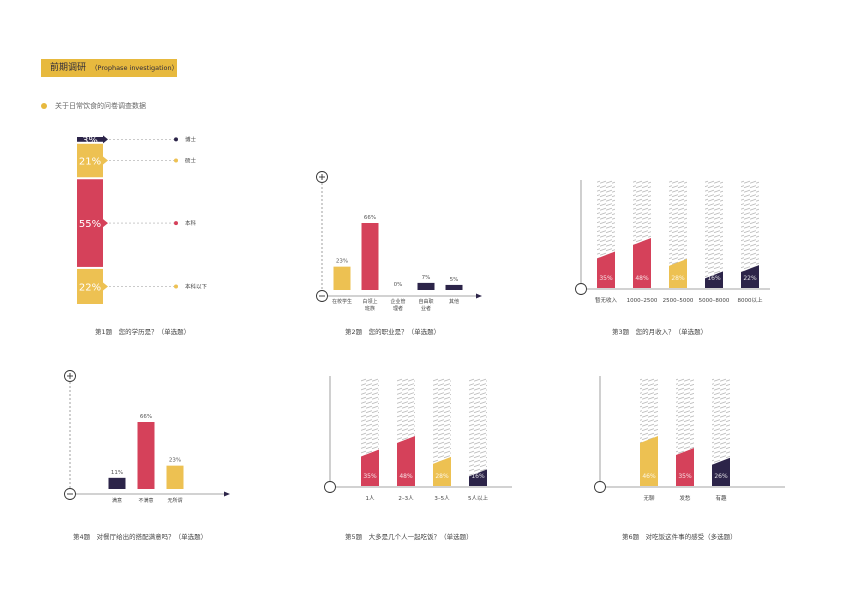 The width and height of the screenshot is (845, 600). I want to click on c4-category-label-1: 不满意, so click(145, 500).